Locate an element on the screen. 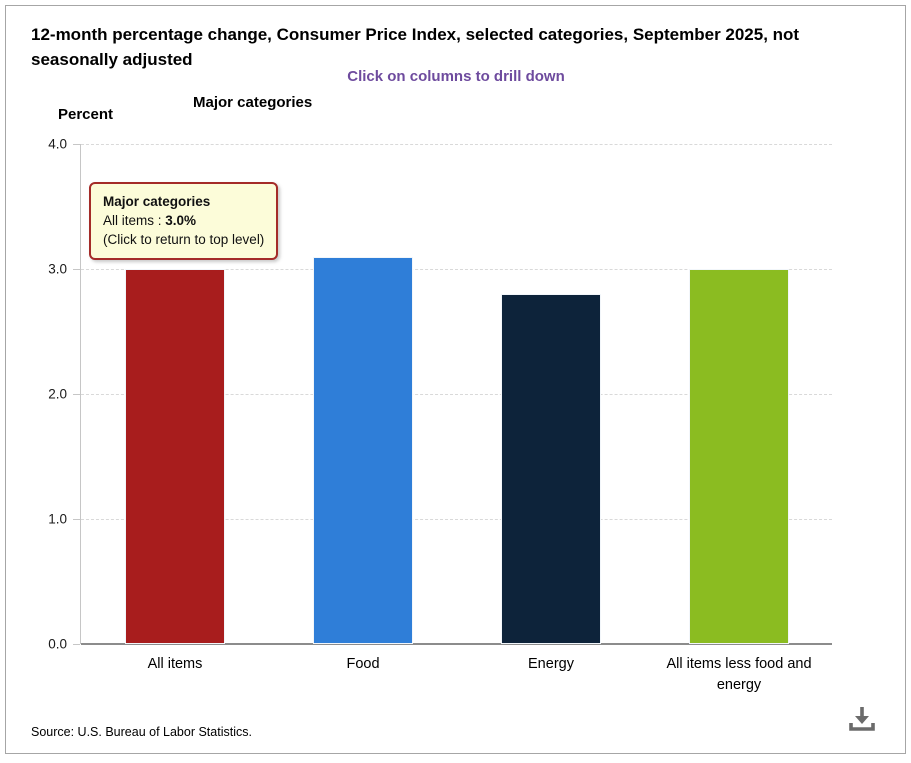 The image size is (911, 763). x-axis-label-energy: Energy is located at coordinates (551, 664).